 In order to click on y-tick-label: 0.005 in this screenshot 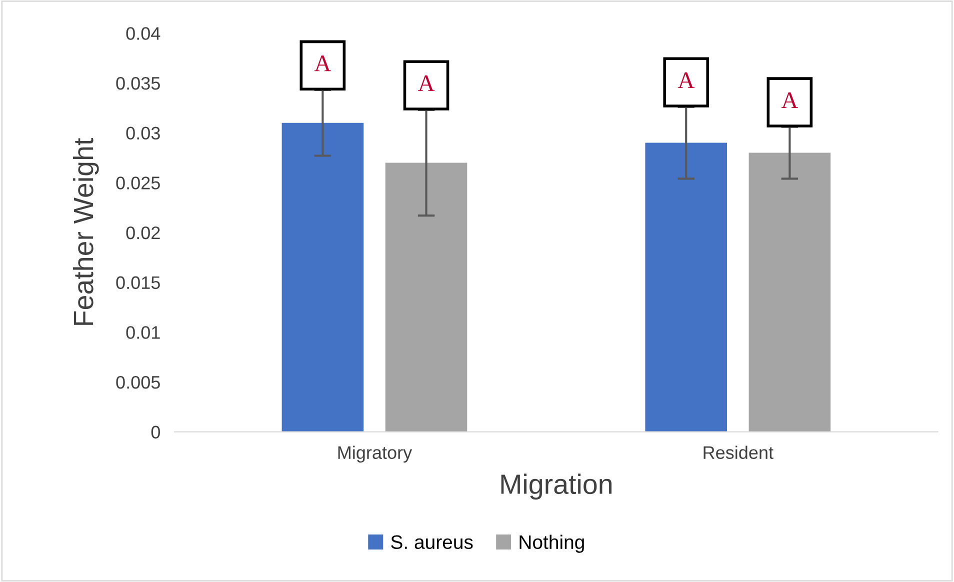, I will do `click(138, 382)`.